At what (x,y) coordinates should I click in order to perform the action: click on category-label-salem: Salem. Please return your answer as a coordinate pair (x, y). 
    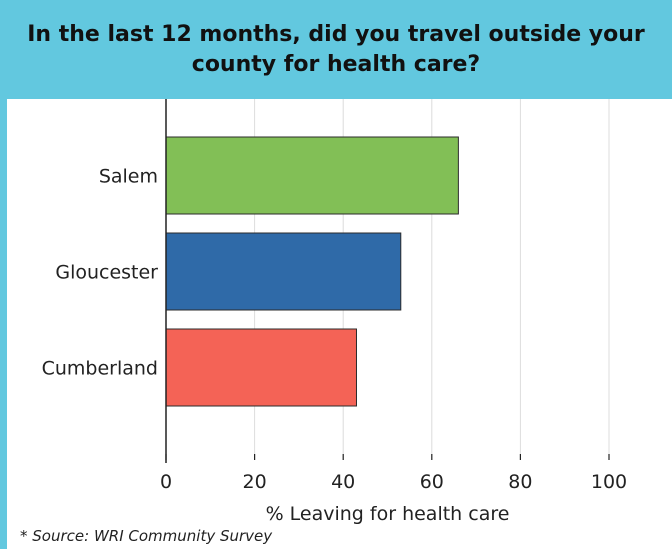
    Looking at the image, I should click on (128, 177).